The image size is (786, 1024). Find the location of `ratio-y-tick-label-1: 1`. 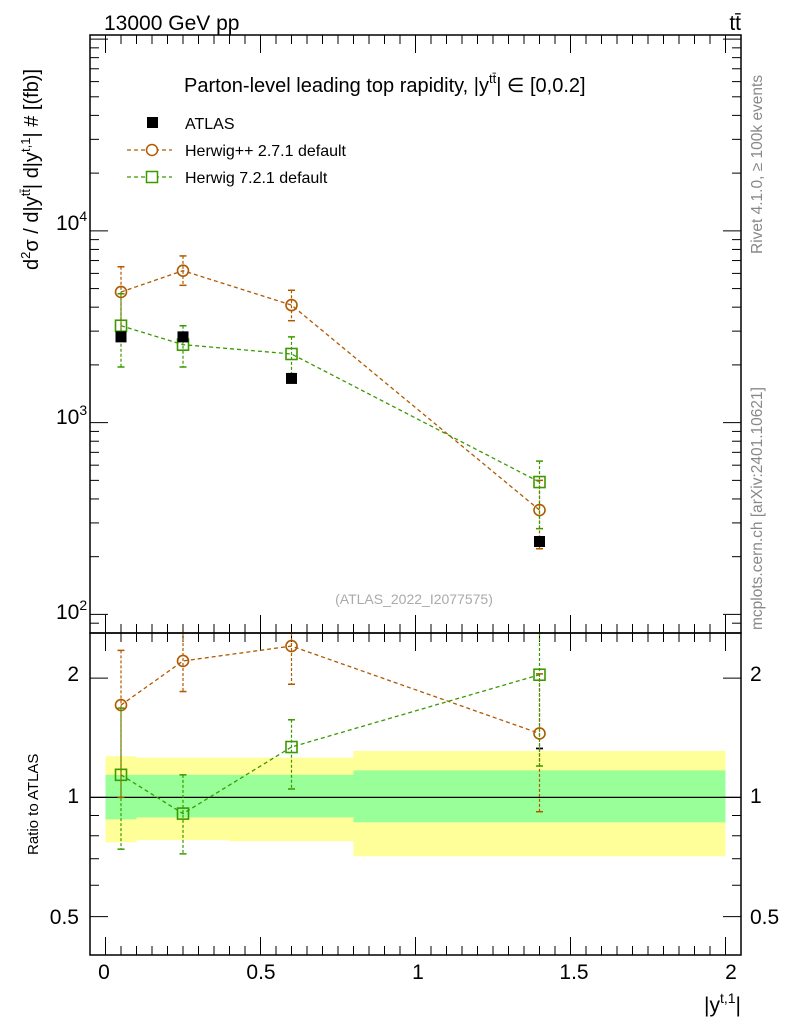

ratio-y-tick-label-1: 1 is located at coordinates (73, 796).